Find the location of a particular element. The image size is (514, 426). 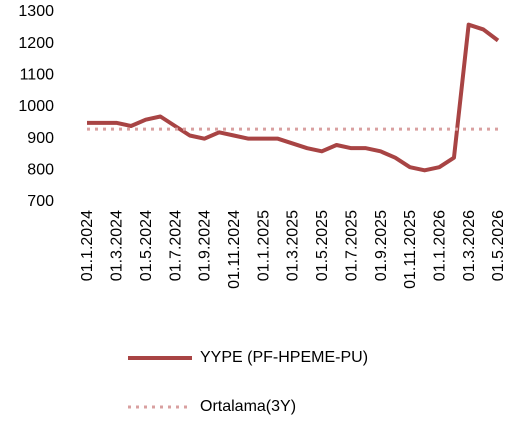

y-tick-label: 800 is located at coordinates (40, 170).